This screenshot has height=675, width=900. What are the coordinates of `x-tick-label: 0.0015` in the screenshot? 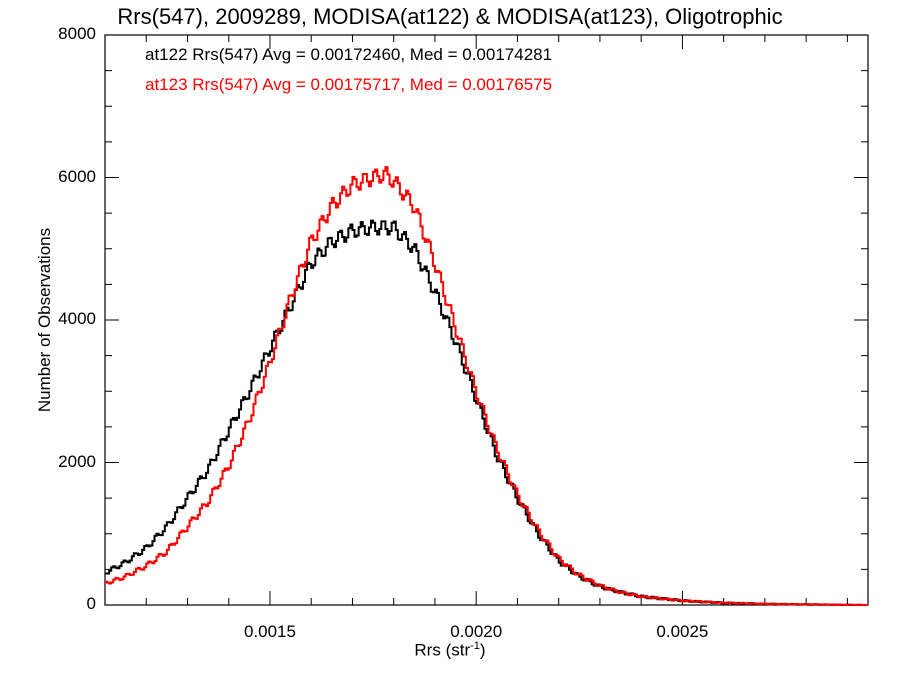 It's located at (269, 631).